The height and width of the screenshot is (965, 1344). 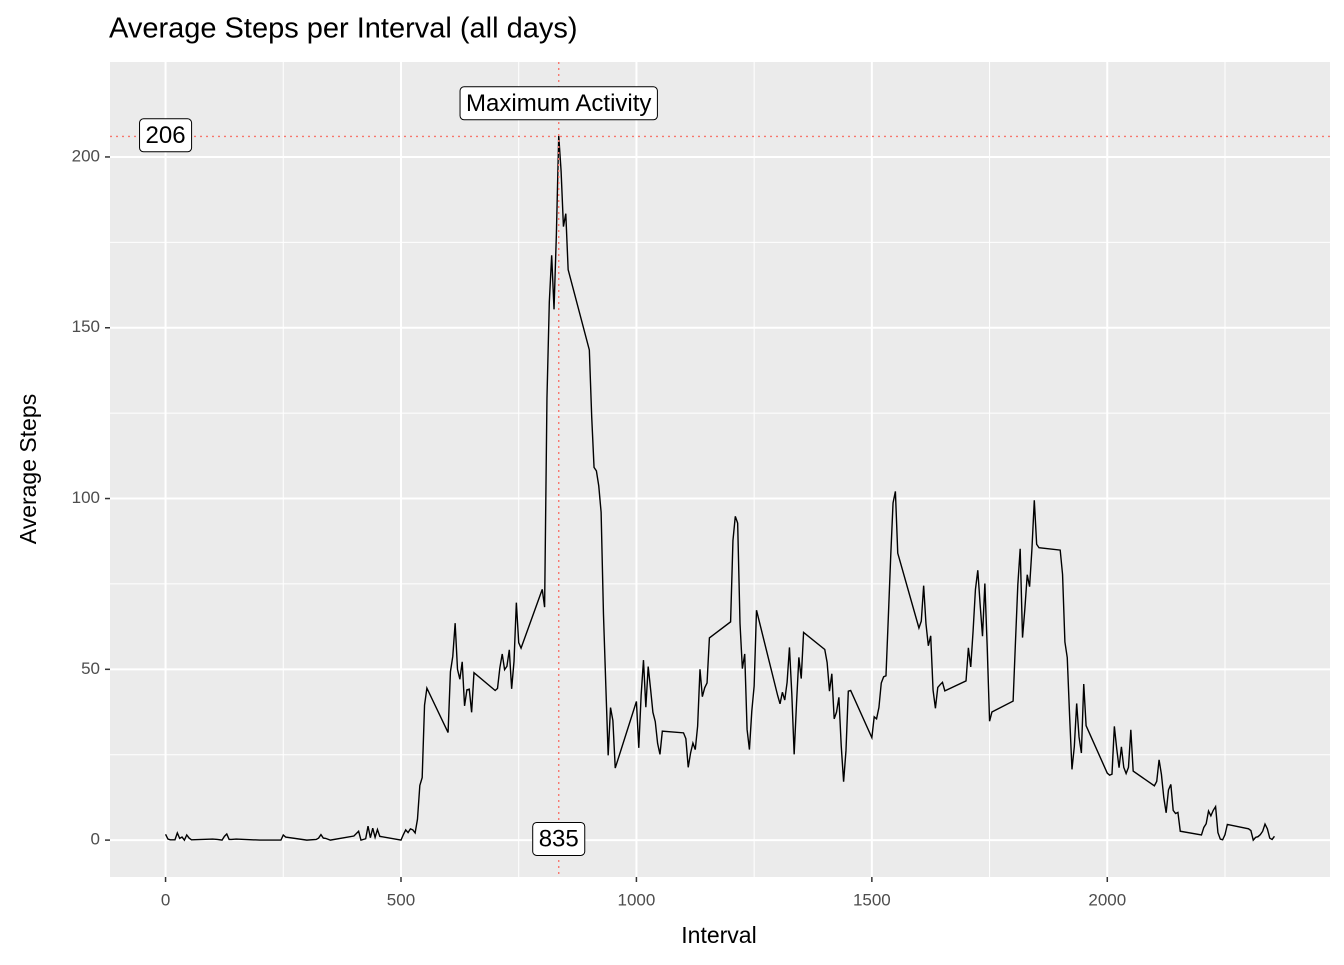 What do you see at coordinates (86, 155) in the screenshot?
I see `y-tick-label: 200` at bounding box center [86, 155].